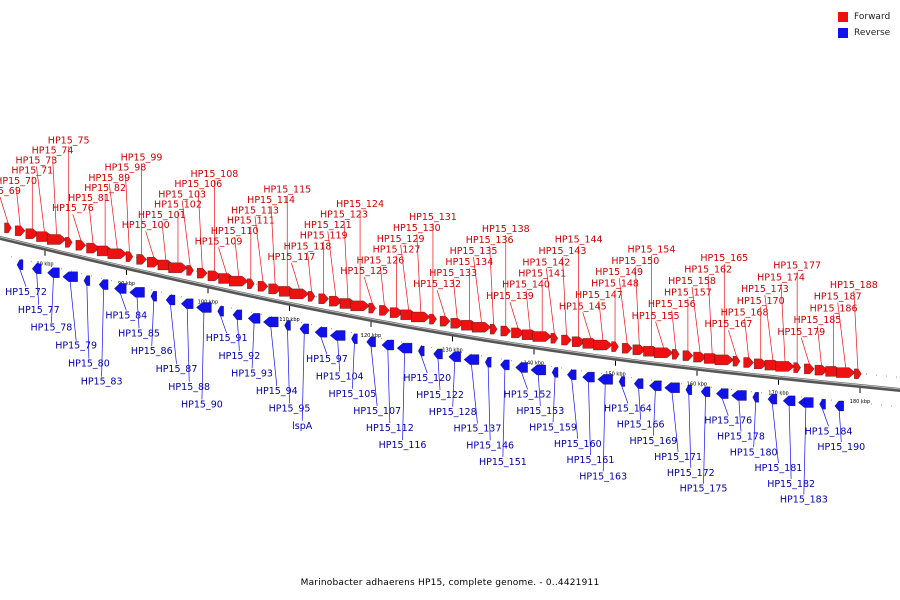 This screenshot has height=600, width=900. Describe the element at coordinates (635, 261) in the screenshot. I see `forward-label-hp15-150: HP15_150` at that location.